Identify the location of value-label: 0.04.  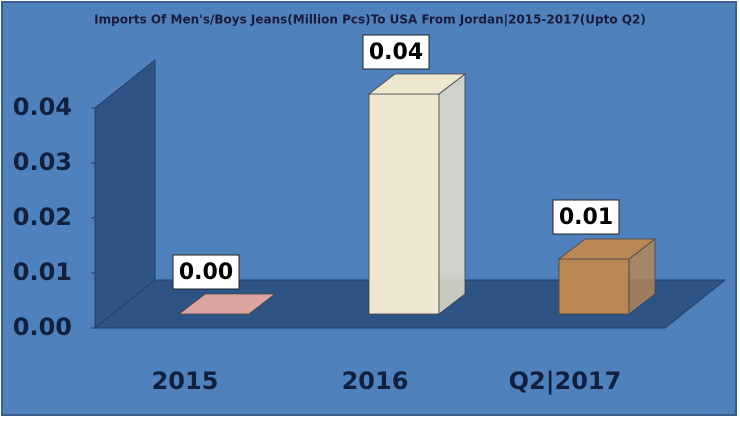
(396, 52).